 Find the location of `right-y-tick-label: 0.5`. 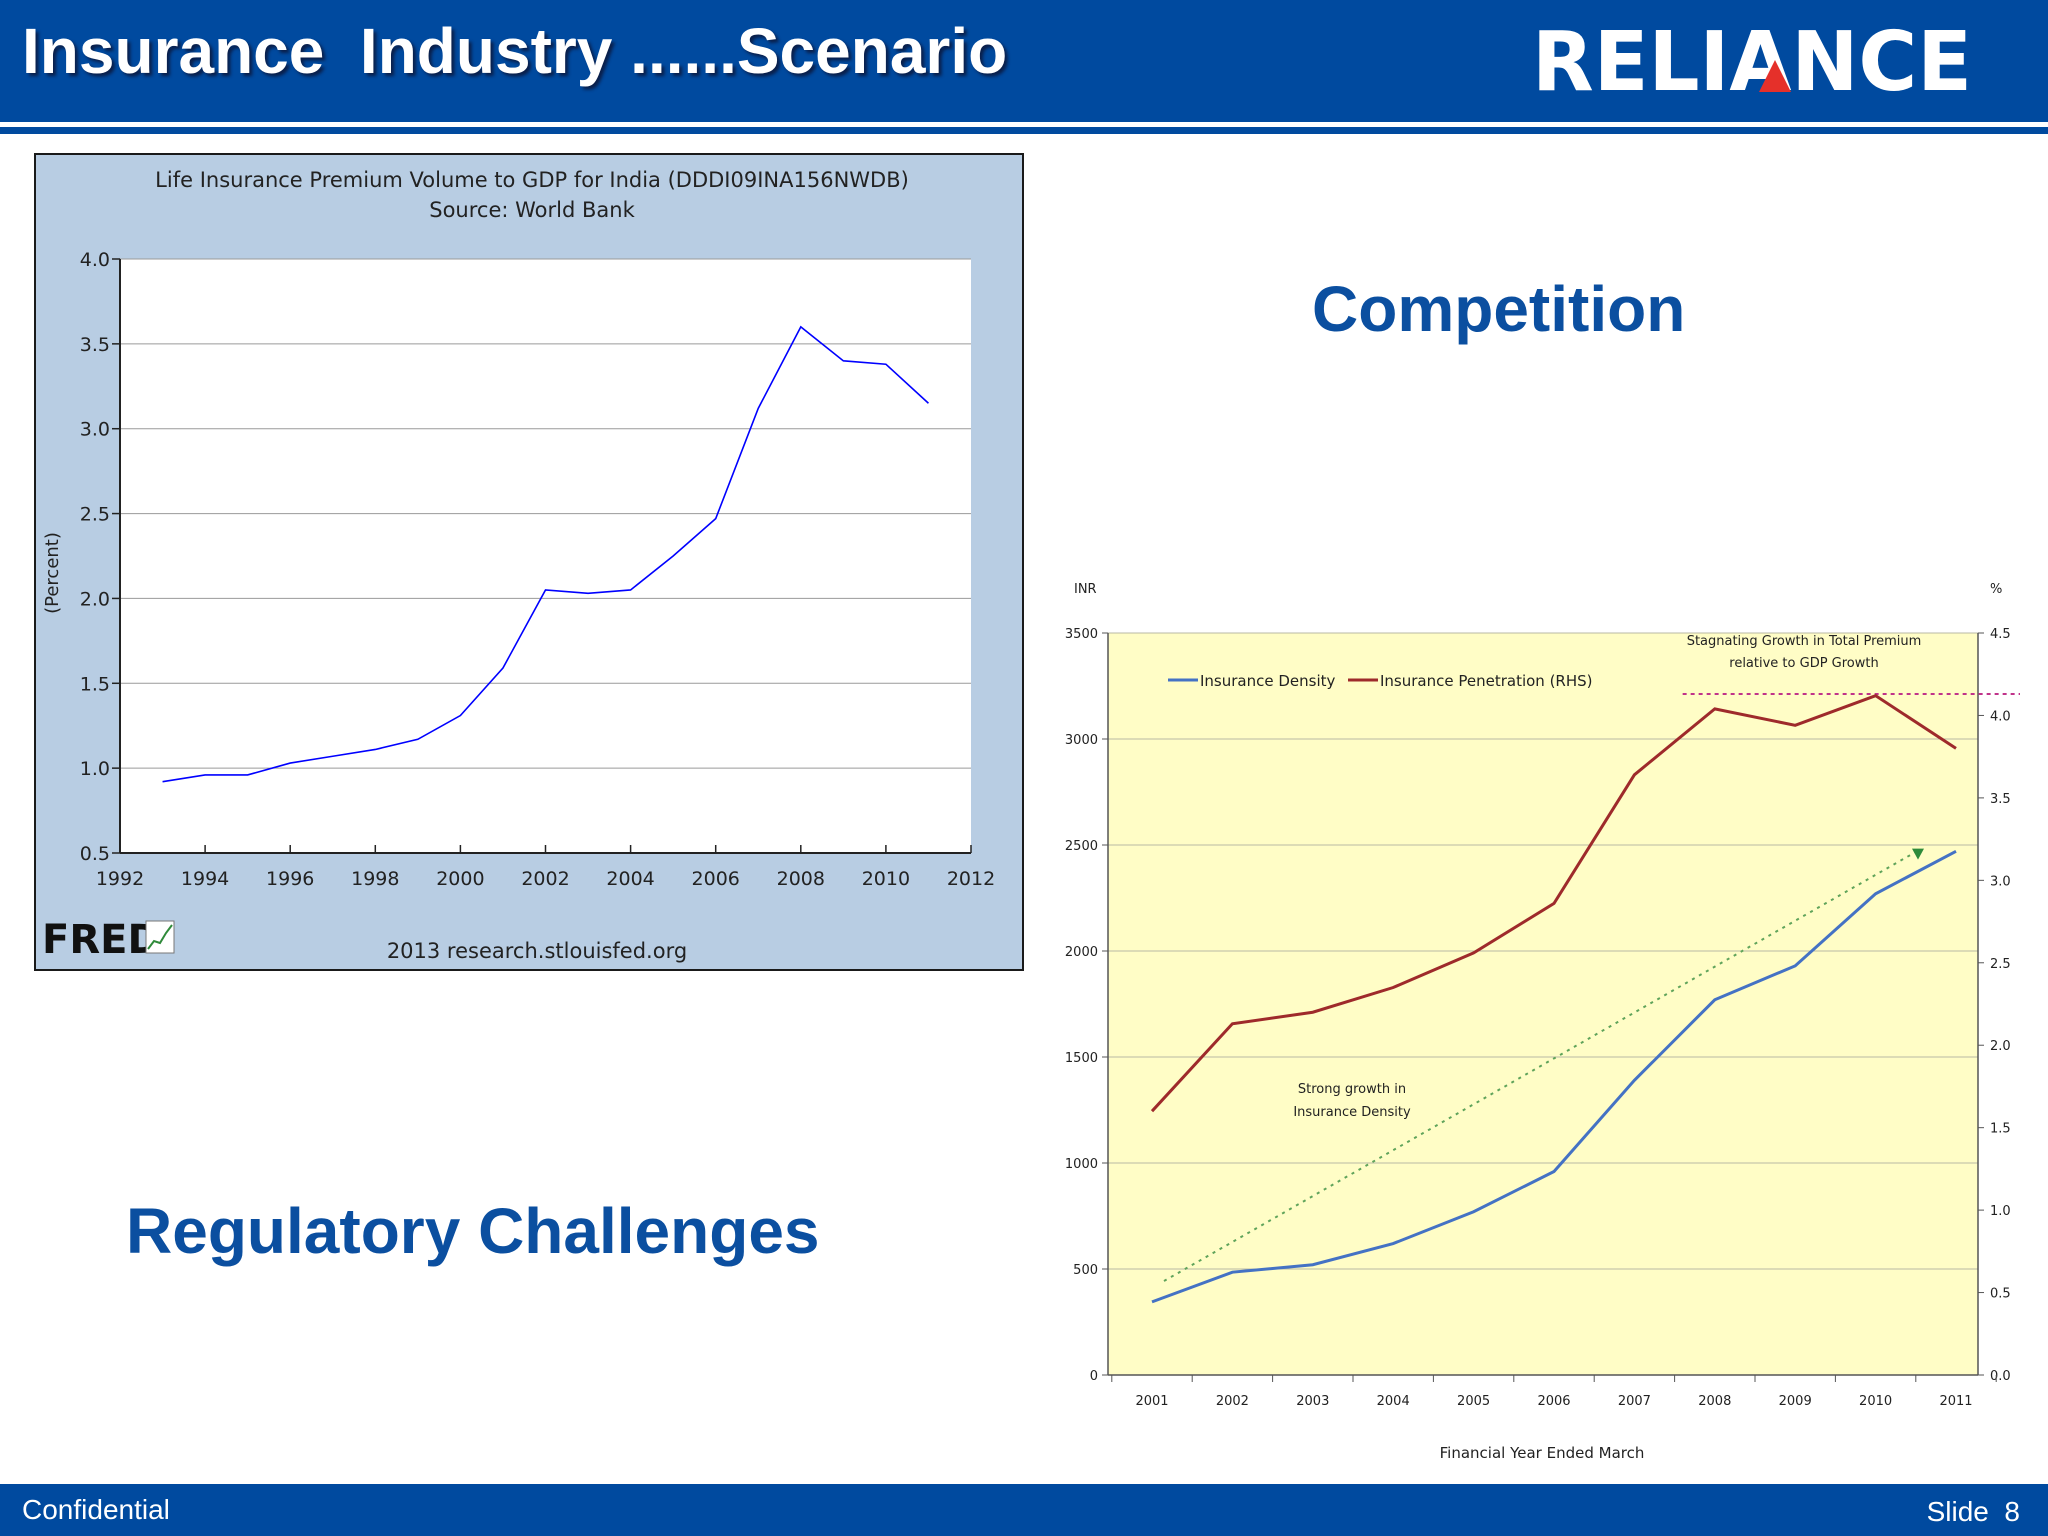

right-y-tick-label: 0.5 is located at coordinates (2000, 1294).